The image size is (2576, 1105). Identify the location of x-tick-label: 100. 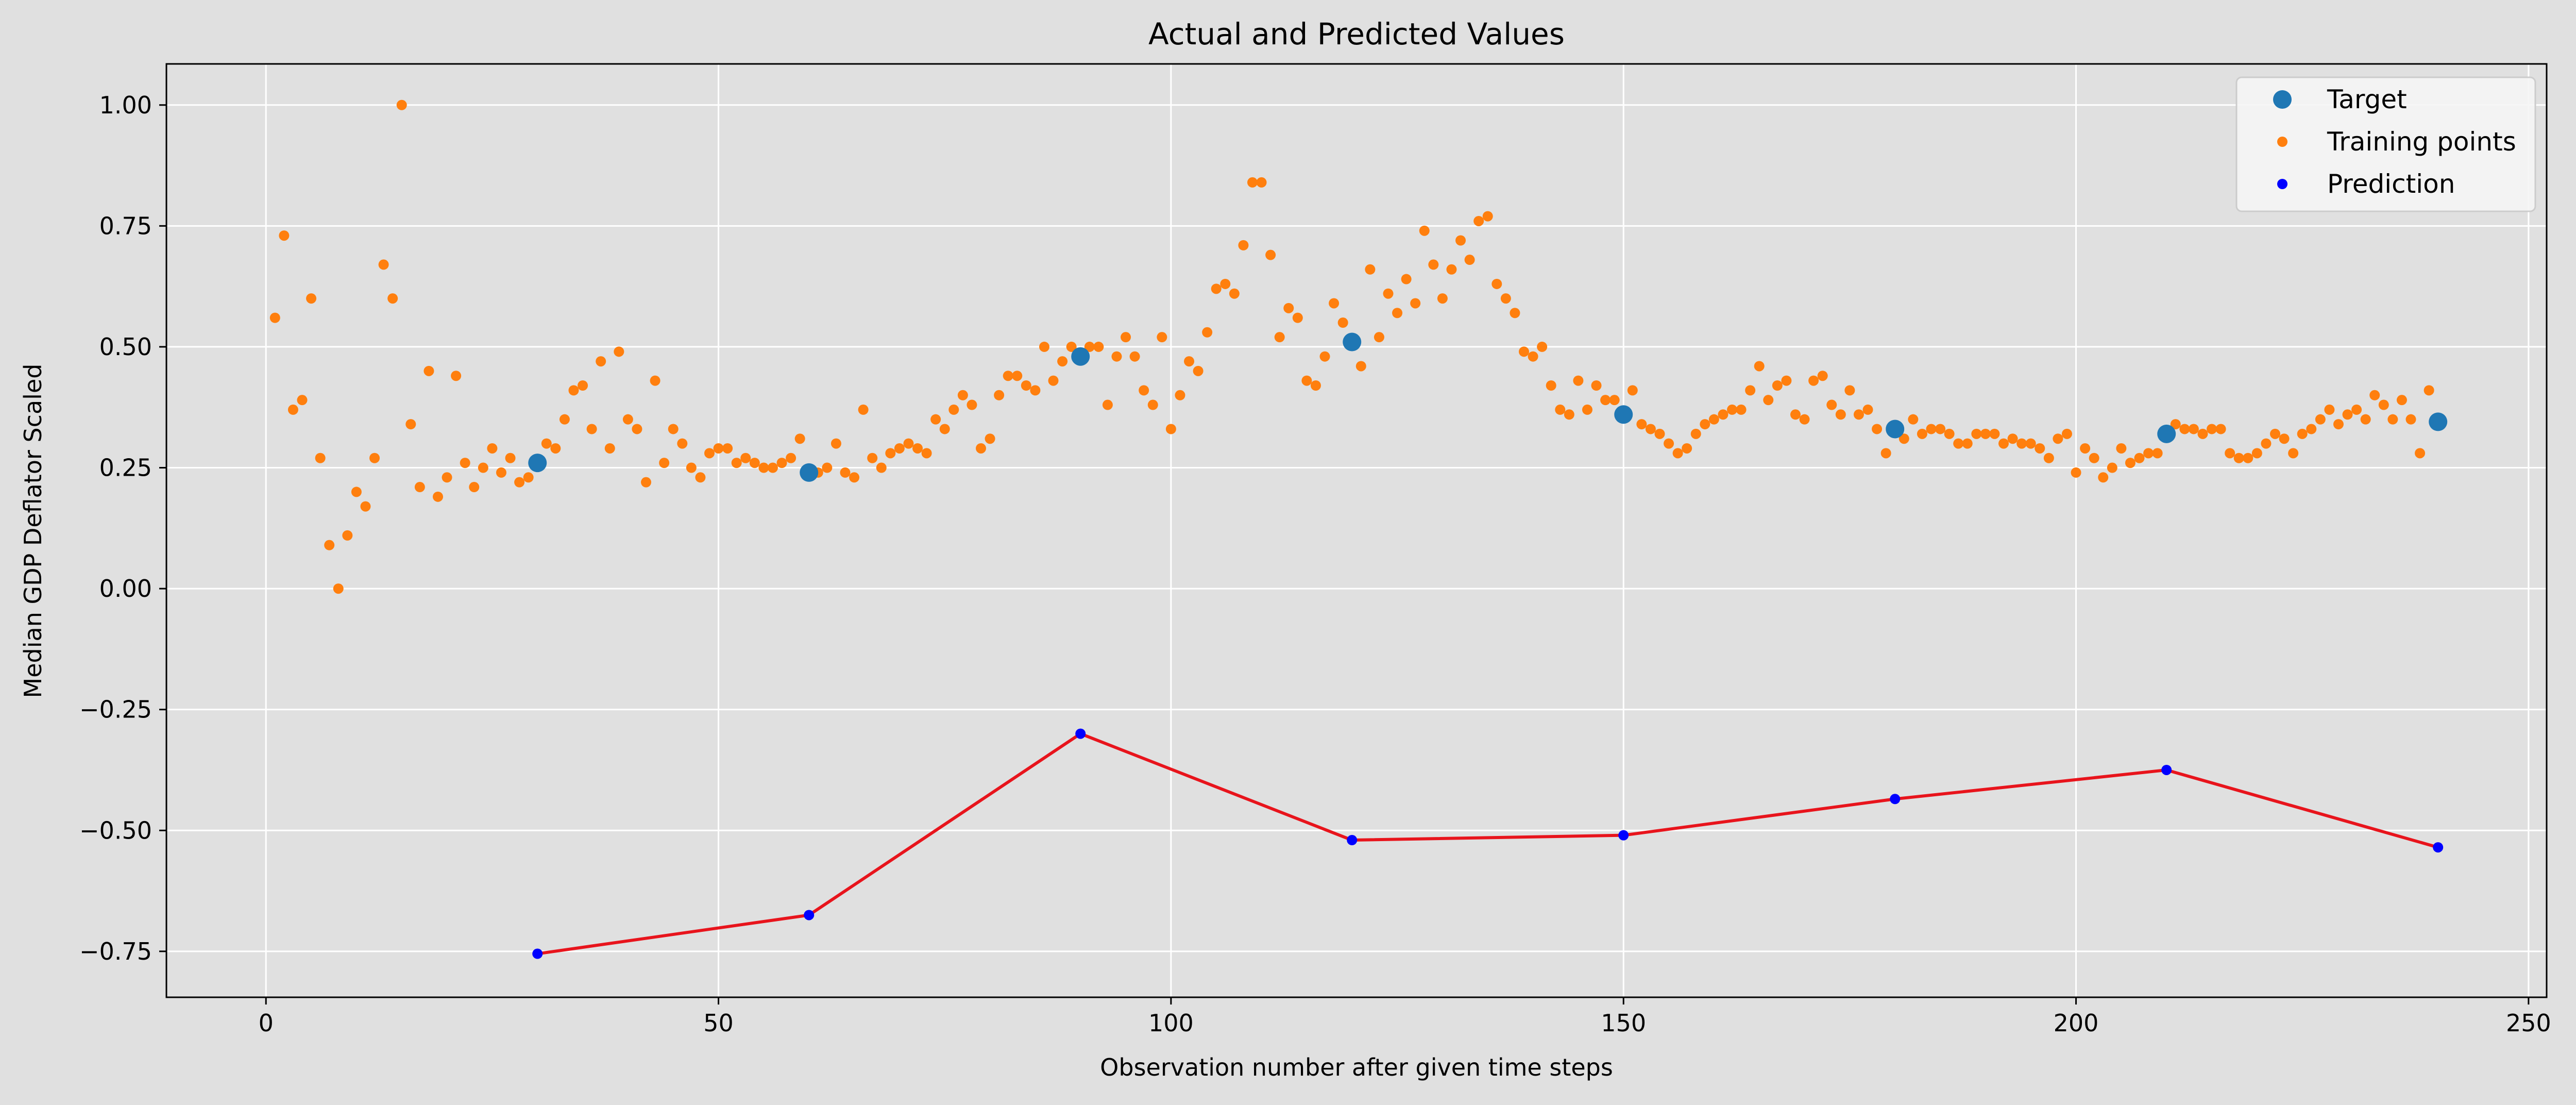
(1171, 1023).